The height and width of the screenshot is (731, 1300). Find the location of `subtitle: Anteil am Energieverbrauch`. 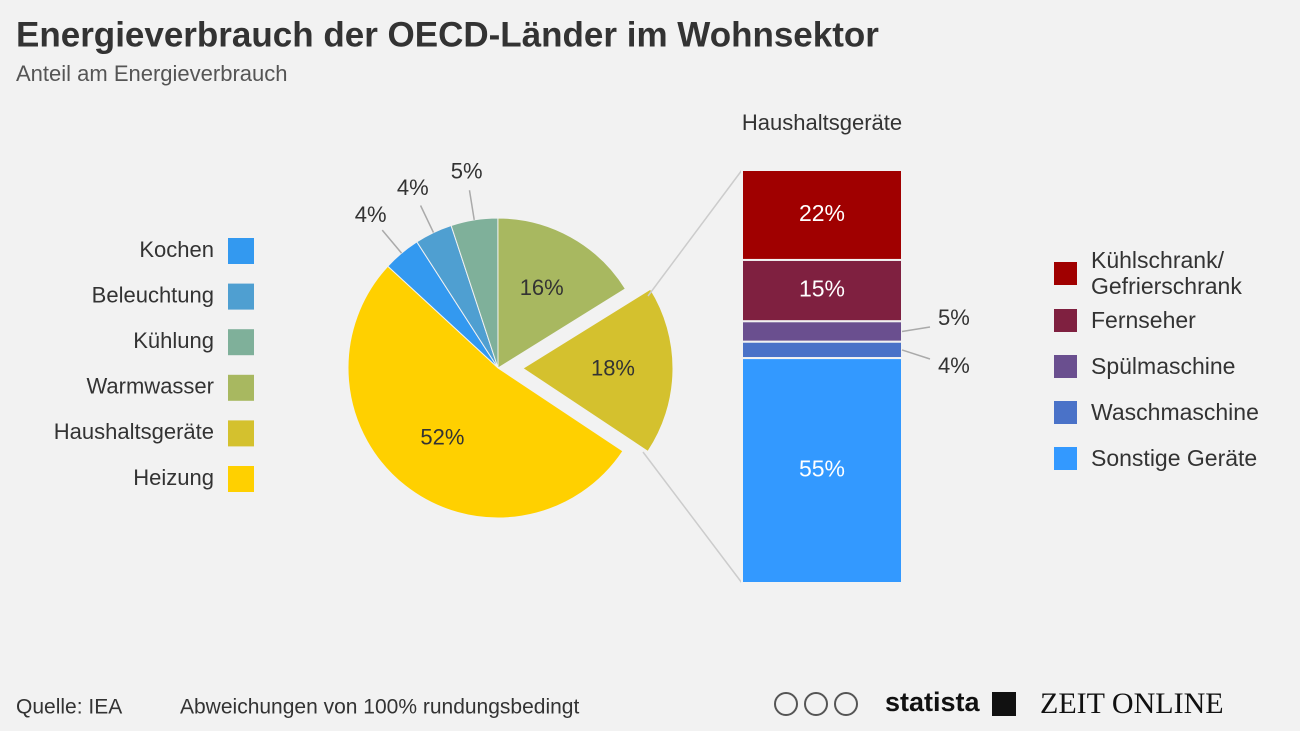

subtitle: Anteil am Energieverbrauch is located at coordinates (151, 73).